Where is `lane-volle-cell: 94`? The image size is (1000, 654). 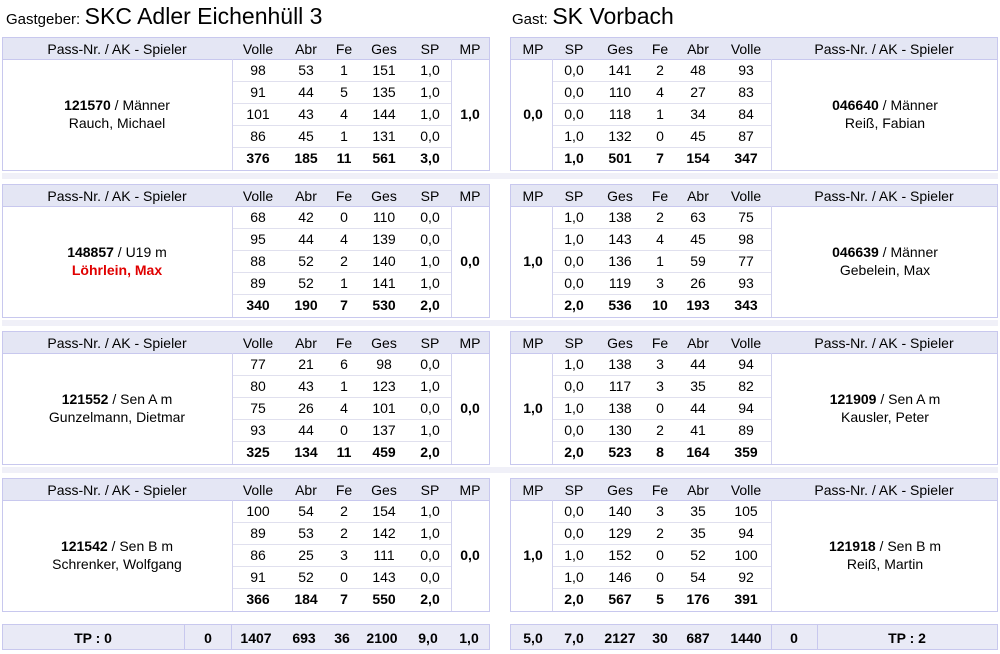
lane-volle-cell: 94 is located at coordinates (746, 408).